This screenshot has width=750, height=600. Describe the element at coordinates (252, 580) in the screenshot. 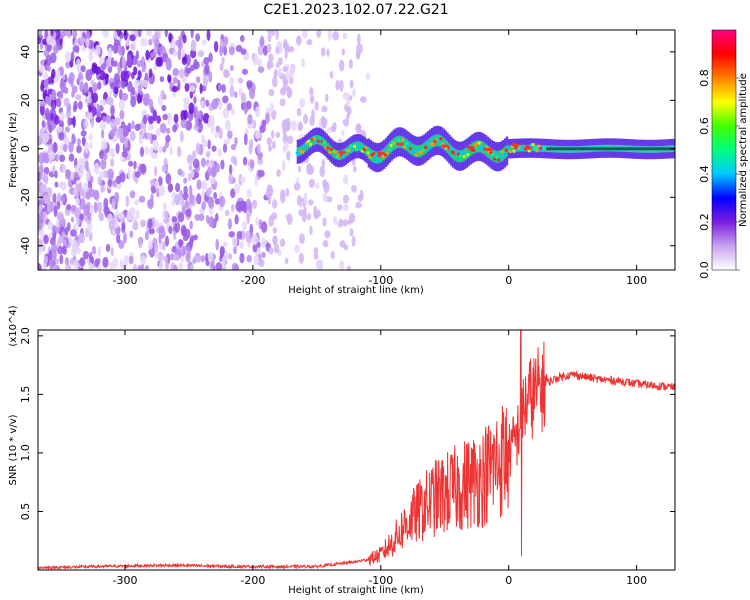

I see `snr-x-tick-label: -200` at that location.